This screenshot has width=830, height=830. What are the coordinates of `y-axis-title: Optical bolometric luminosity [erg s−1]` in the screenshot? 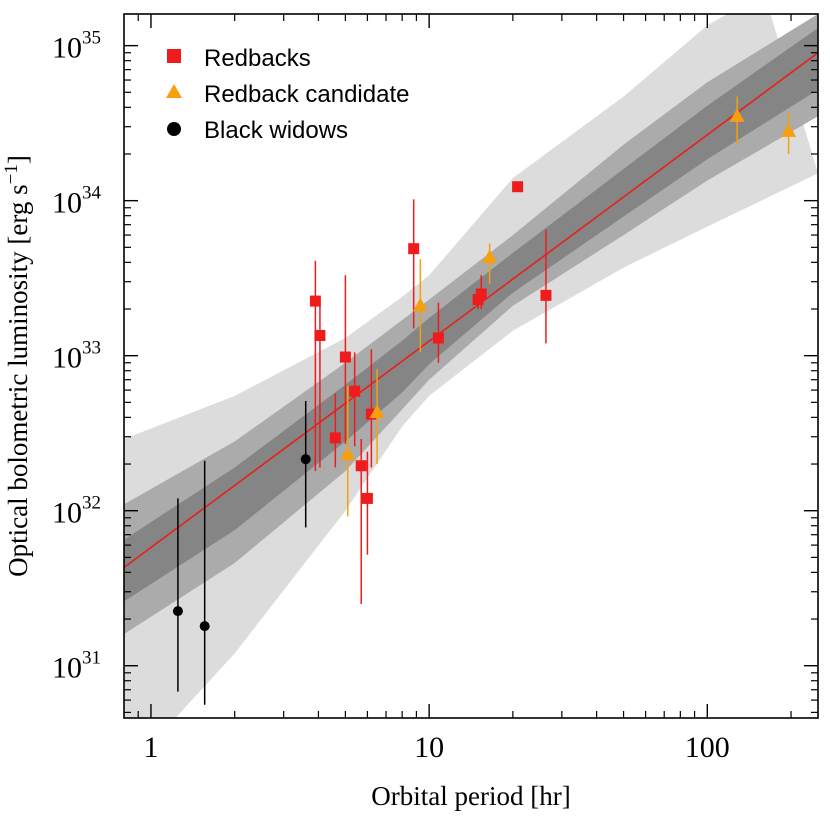 It's located at (17, 366).